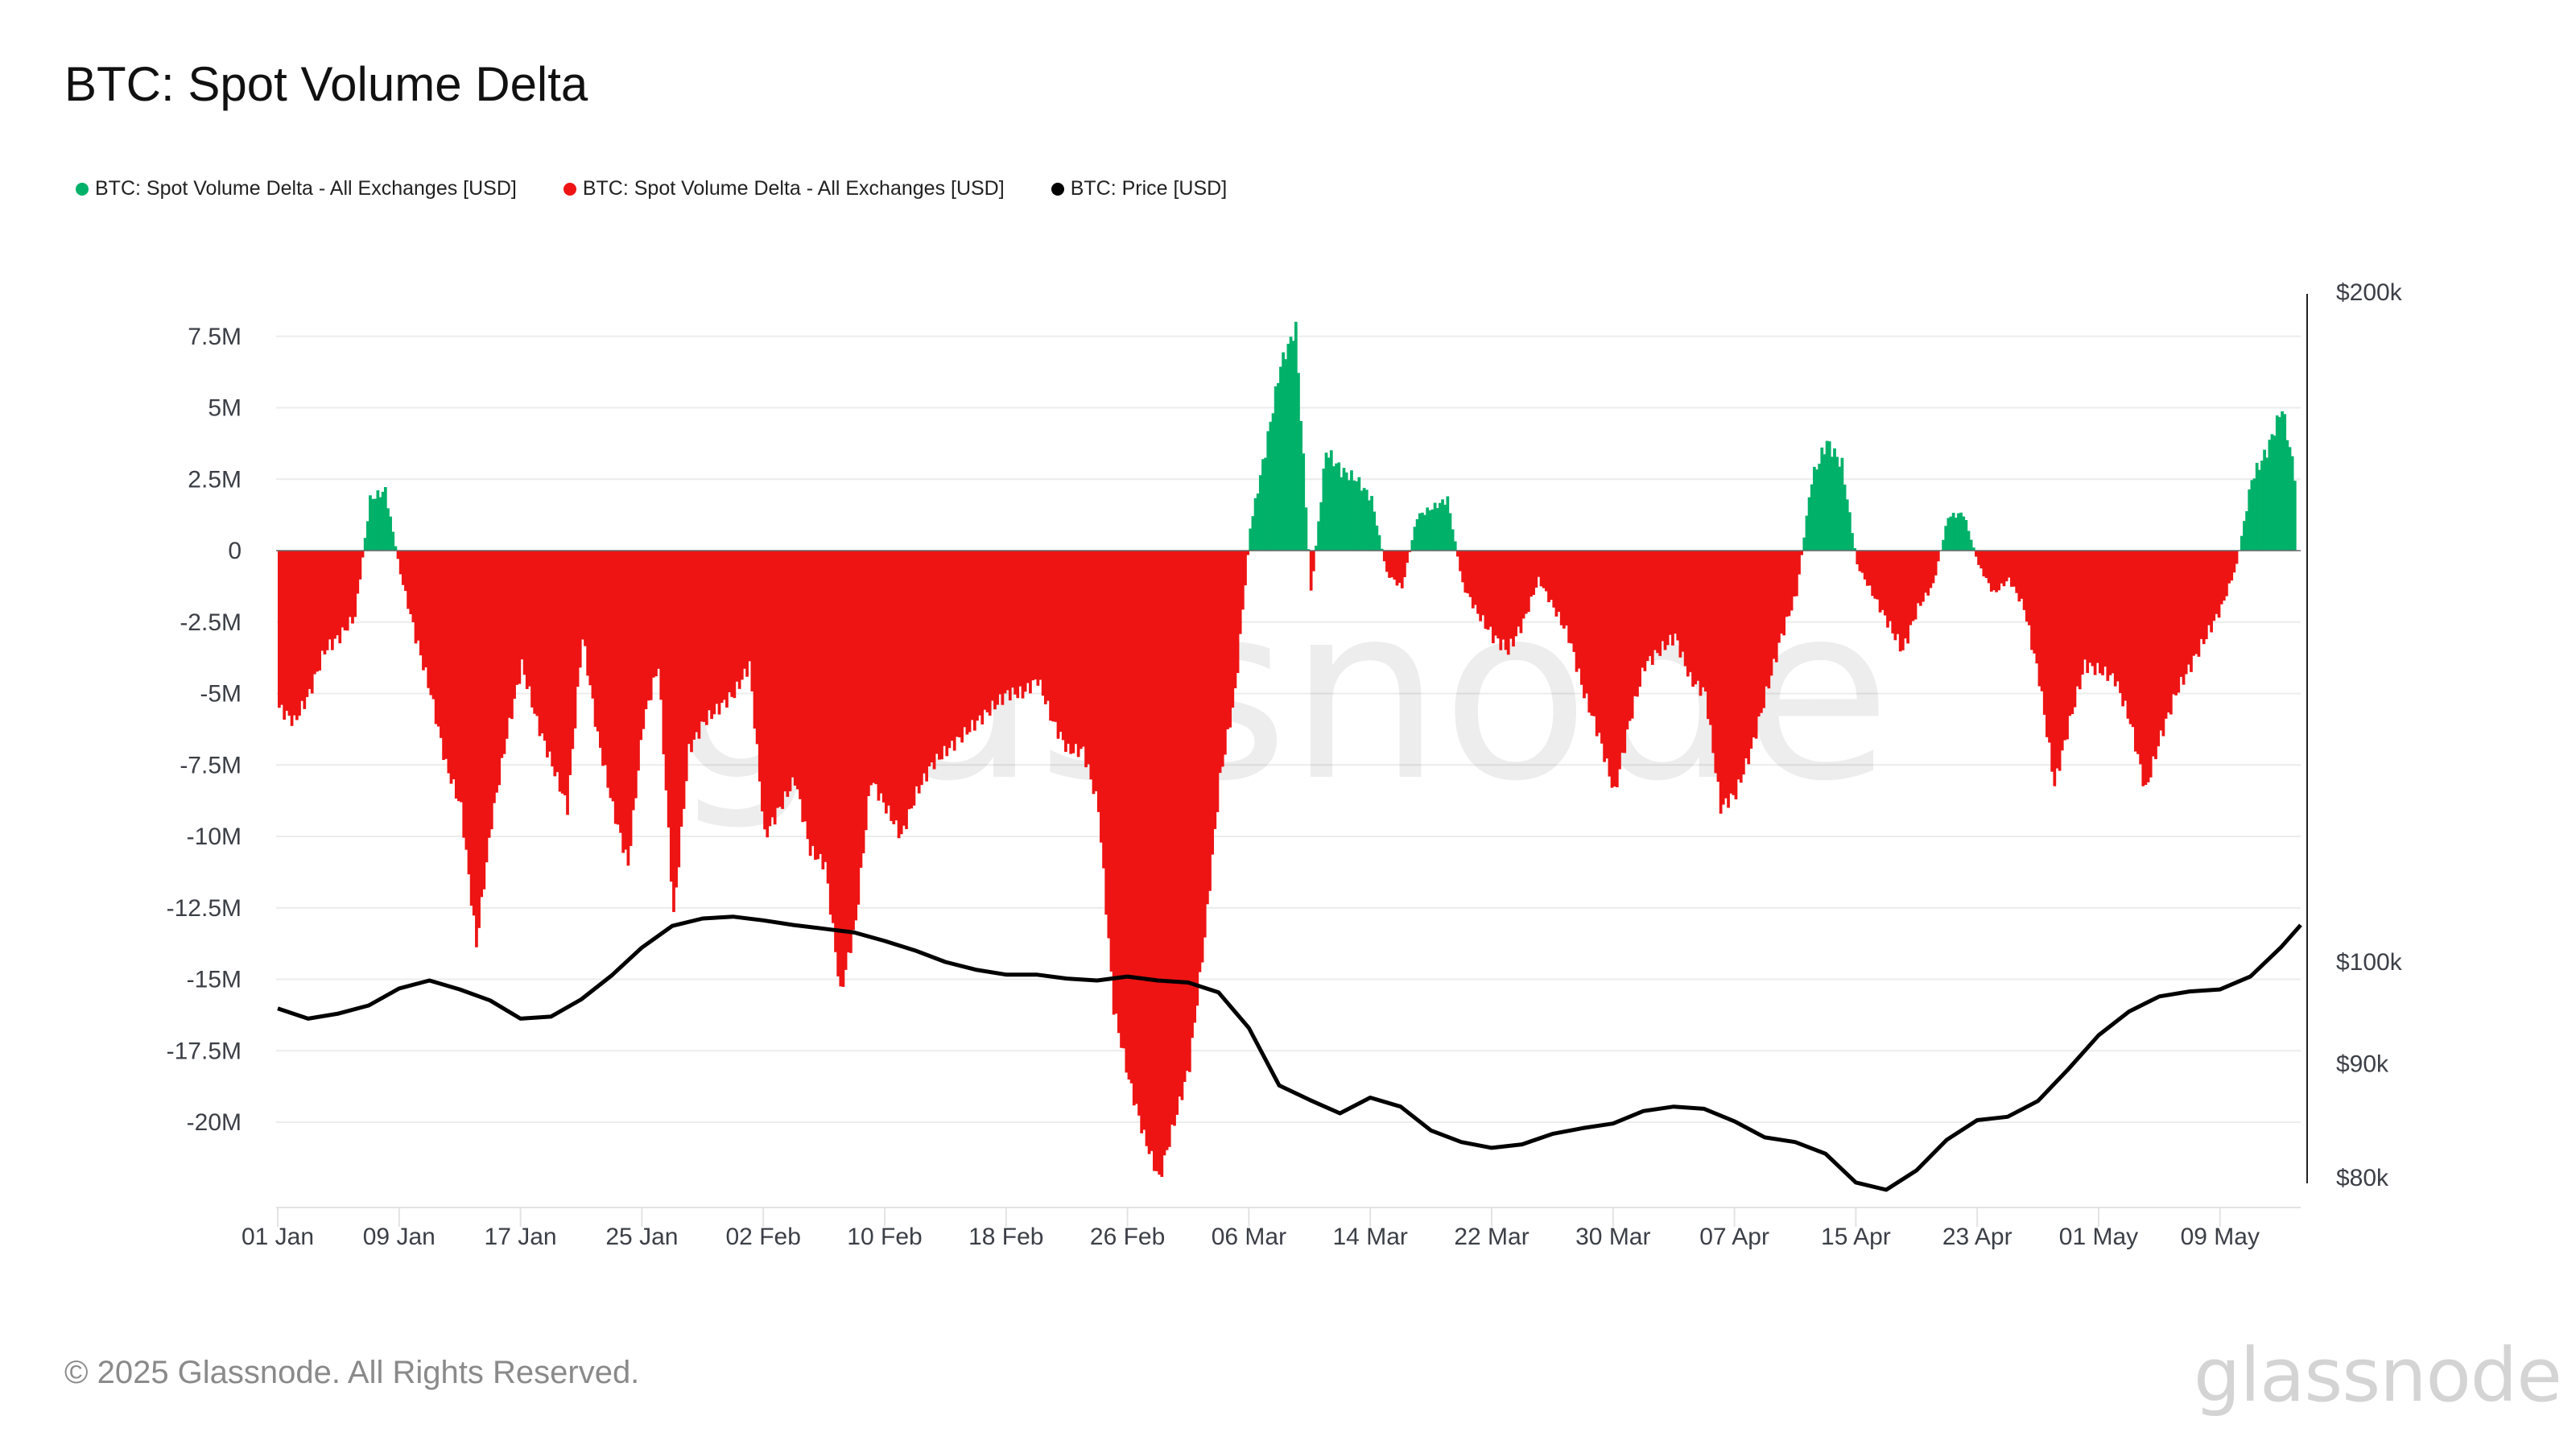 This screenshot has width=2576, height=1449. What do you see at coordinates (569, 189) in the screenshot?
I see `legend-dot-red-icon` at bounding box center [569, 189].